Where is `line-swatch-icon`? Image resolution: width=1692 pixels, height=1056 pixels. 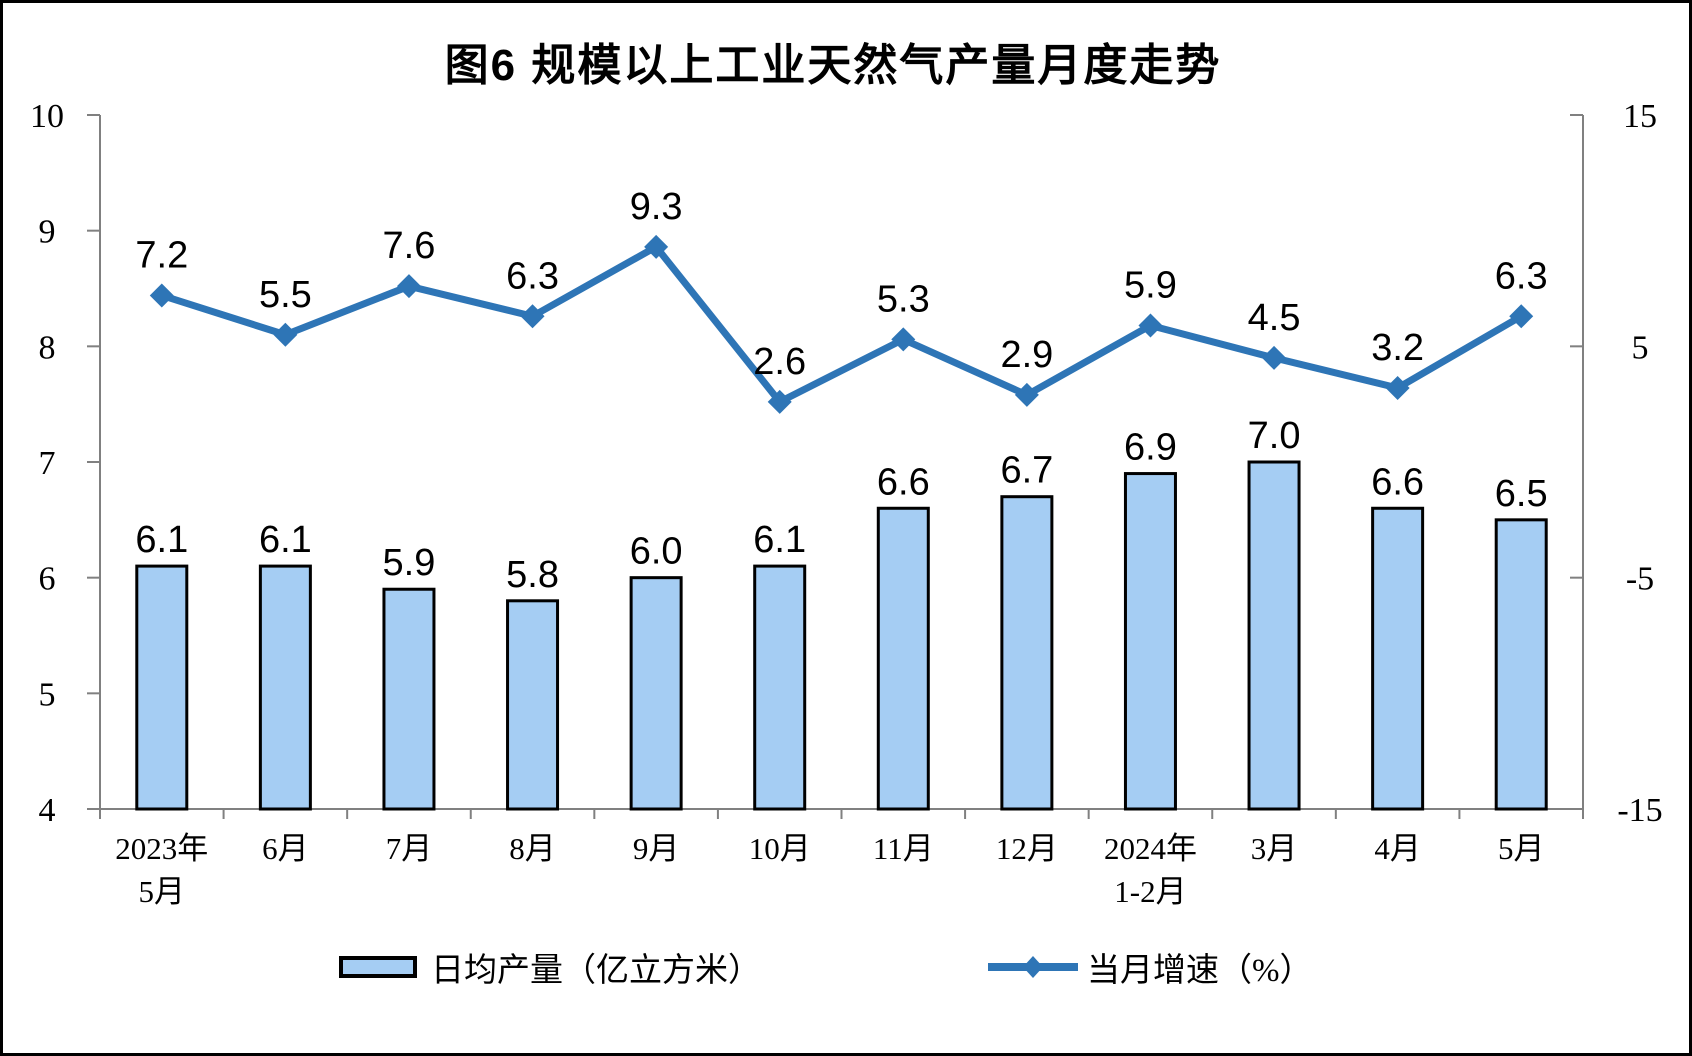 line-swatch-icon is located at coordinates (1033, 967).